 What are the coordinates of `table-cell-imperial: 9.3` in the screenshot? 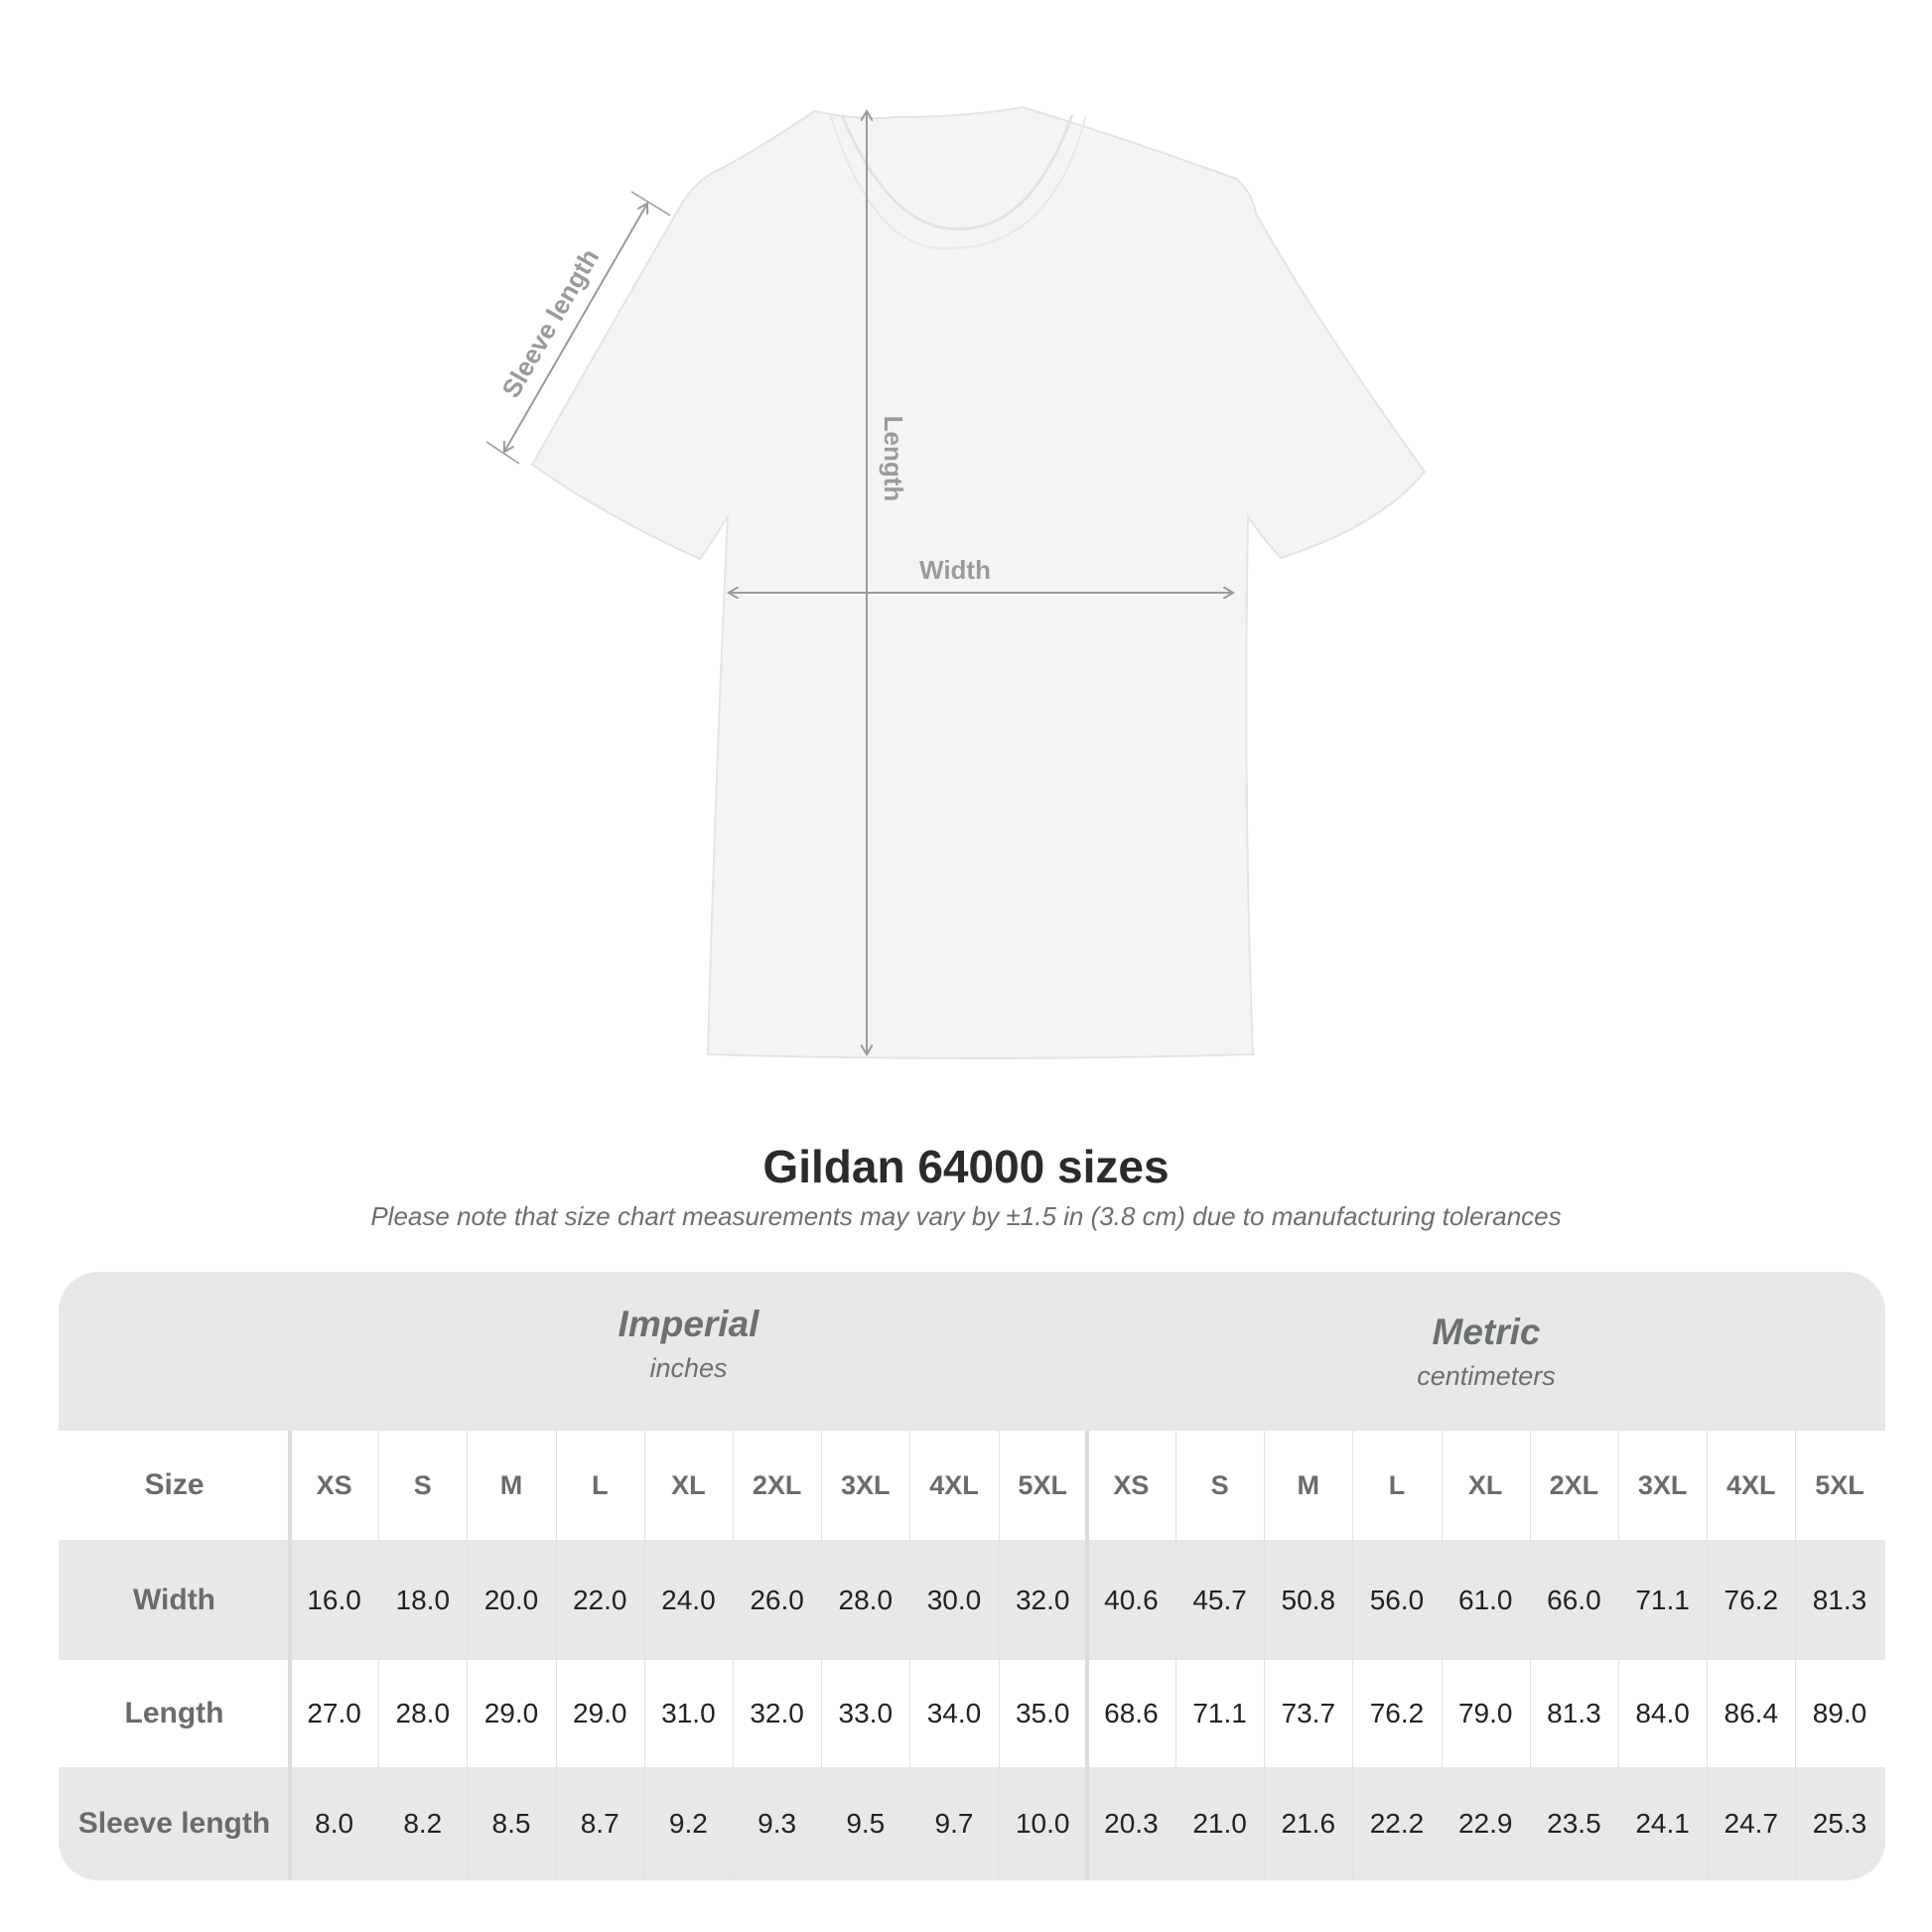 It's located at (777, 1823).